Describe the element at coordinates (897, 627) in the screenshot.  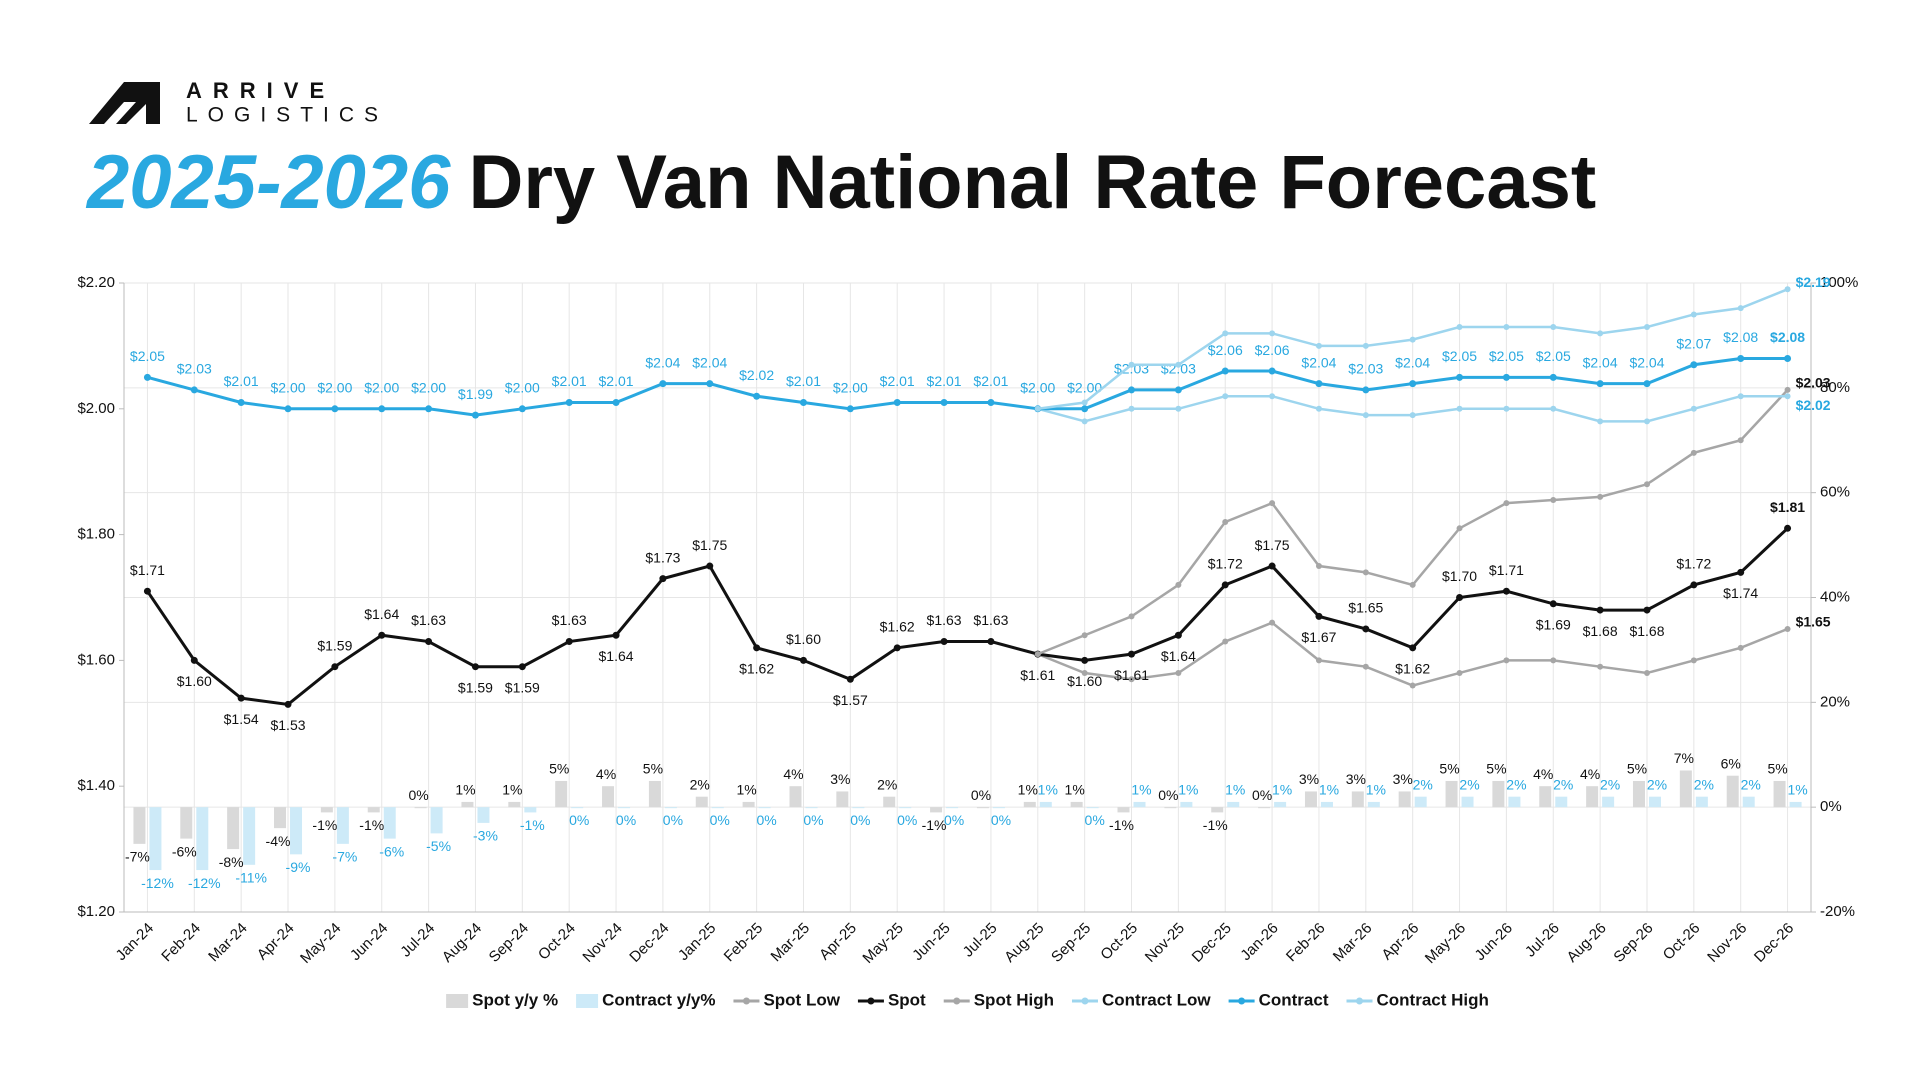
I see `point-label: $1.62` at that location.